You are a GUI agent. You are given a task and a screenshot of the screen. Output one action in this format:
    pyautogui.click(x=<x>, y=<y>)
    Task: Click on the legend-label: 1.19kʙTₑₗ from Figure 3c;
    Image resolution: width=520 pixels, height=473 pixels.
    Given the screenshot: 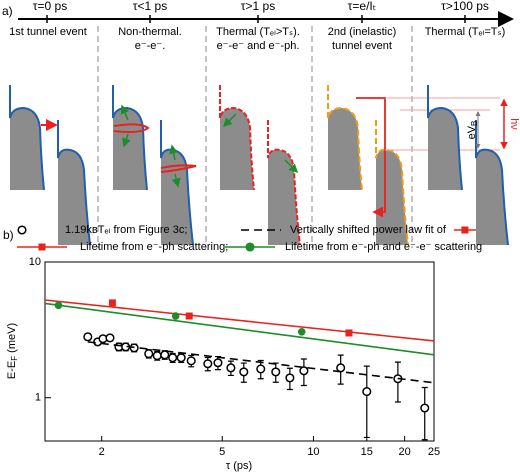 What is the action you would take?
    pyautogui.click(x=126, y=230)
    